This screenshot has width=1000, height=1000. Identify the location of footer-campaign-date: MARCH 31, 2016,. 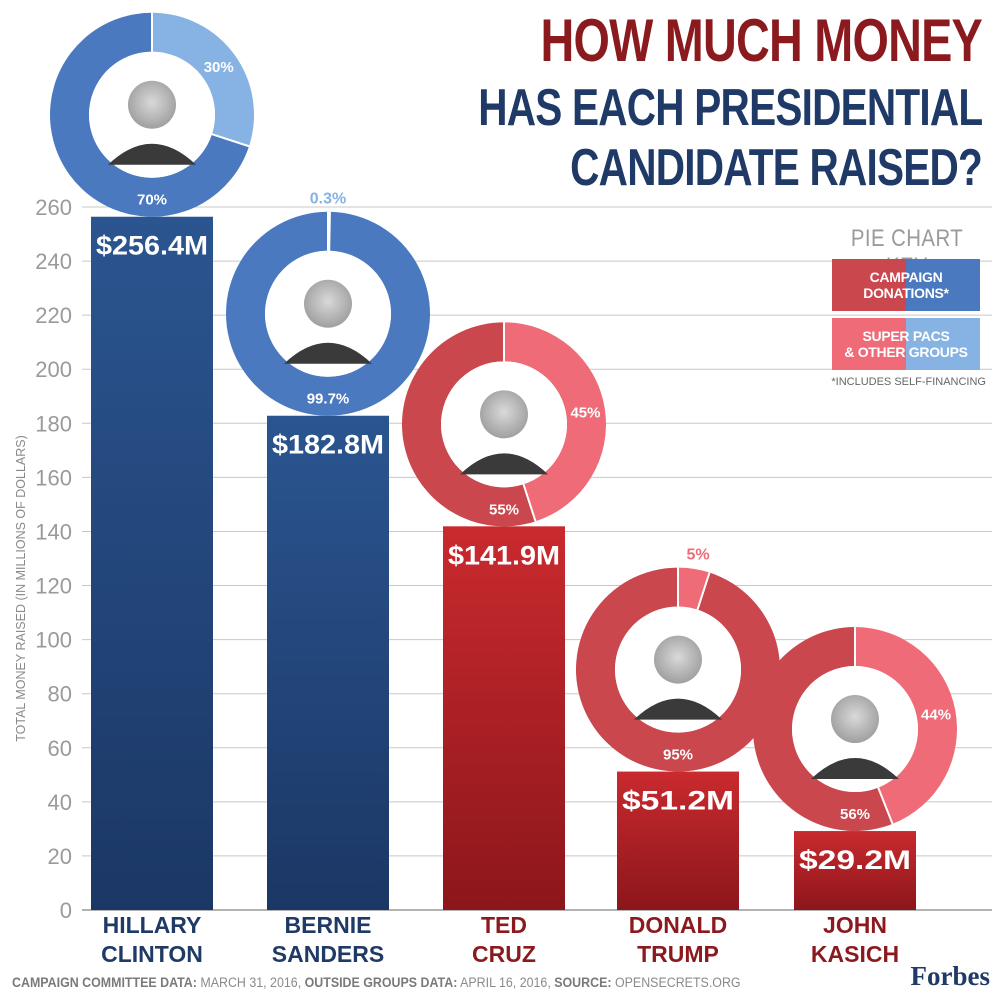
(250, 982).